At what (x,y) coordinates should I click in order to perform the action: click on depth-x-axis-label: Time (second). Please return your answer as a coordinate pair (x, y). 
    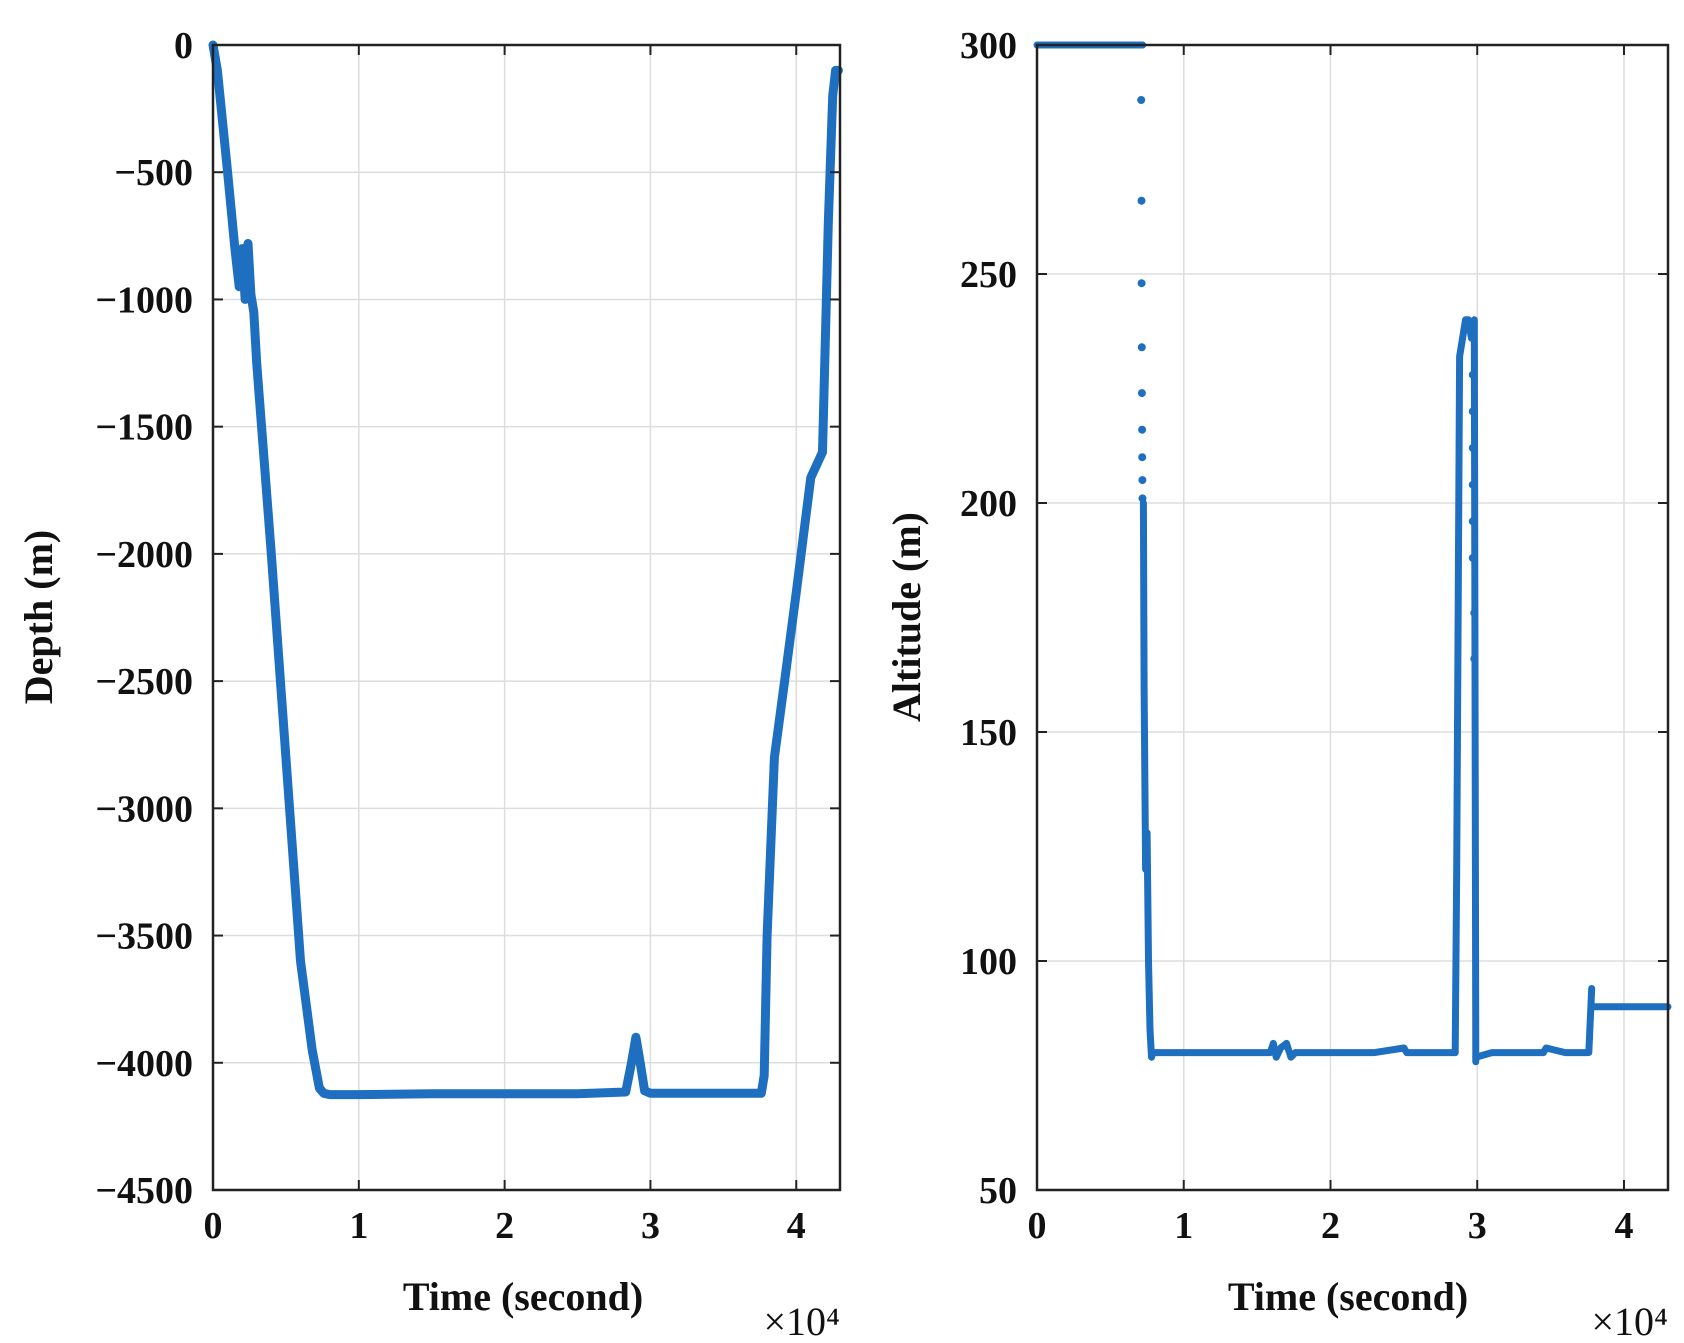
    Looking at the image, I should click on (523, 1296).